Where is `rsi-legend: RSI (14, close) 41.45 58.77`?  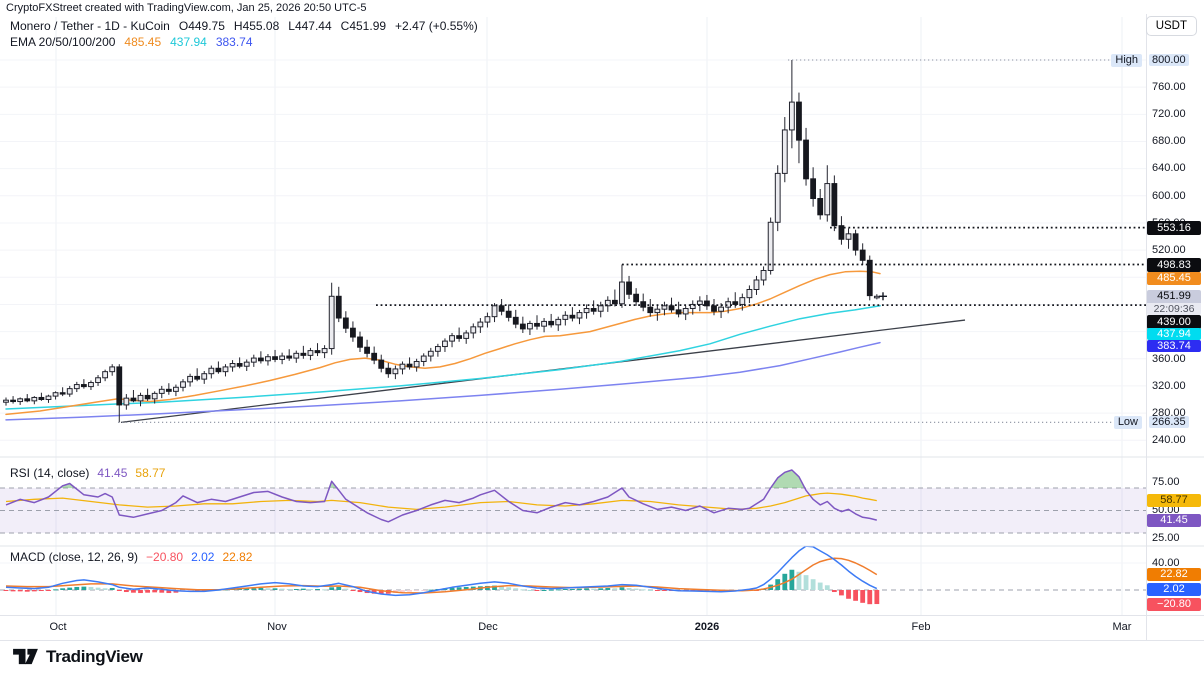 rsi-legend: RSI (14, close) 41.45 58.77 is located at coordinates (91, 473).